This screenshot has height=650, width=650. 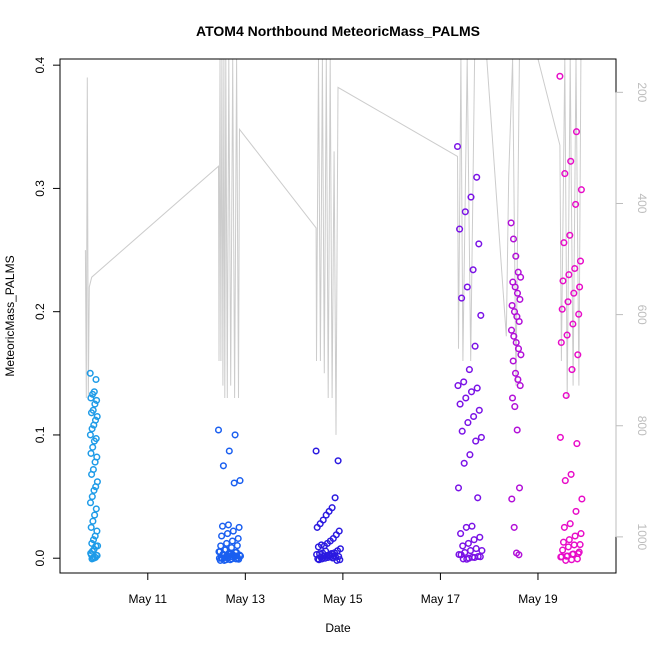 What do you see at coordinates (40, 311) in the screenshot?
I see `y-tick-label: 0.2` at bounding box center [40, 311].